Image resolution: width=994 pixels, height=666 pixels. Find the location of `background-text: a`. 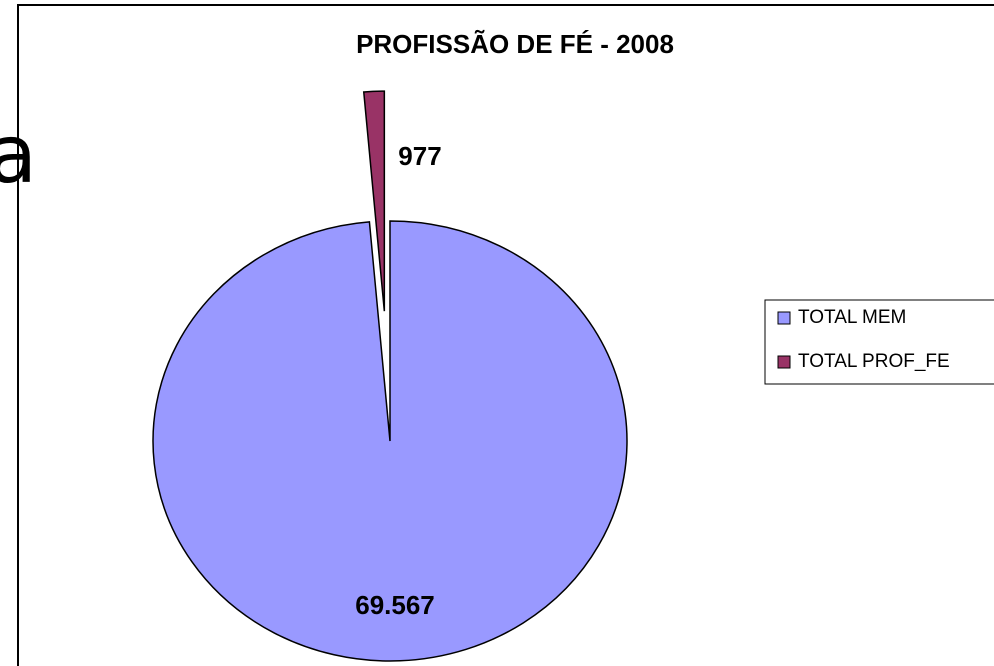

background-text: a is located at coordinates (18, 154).